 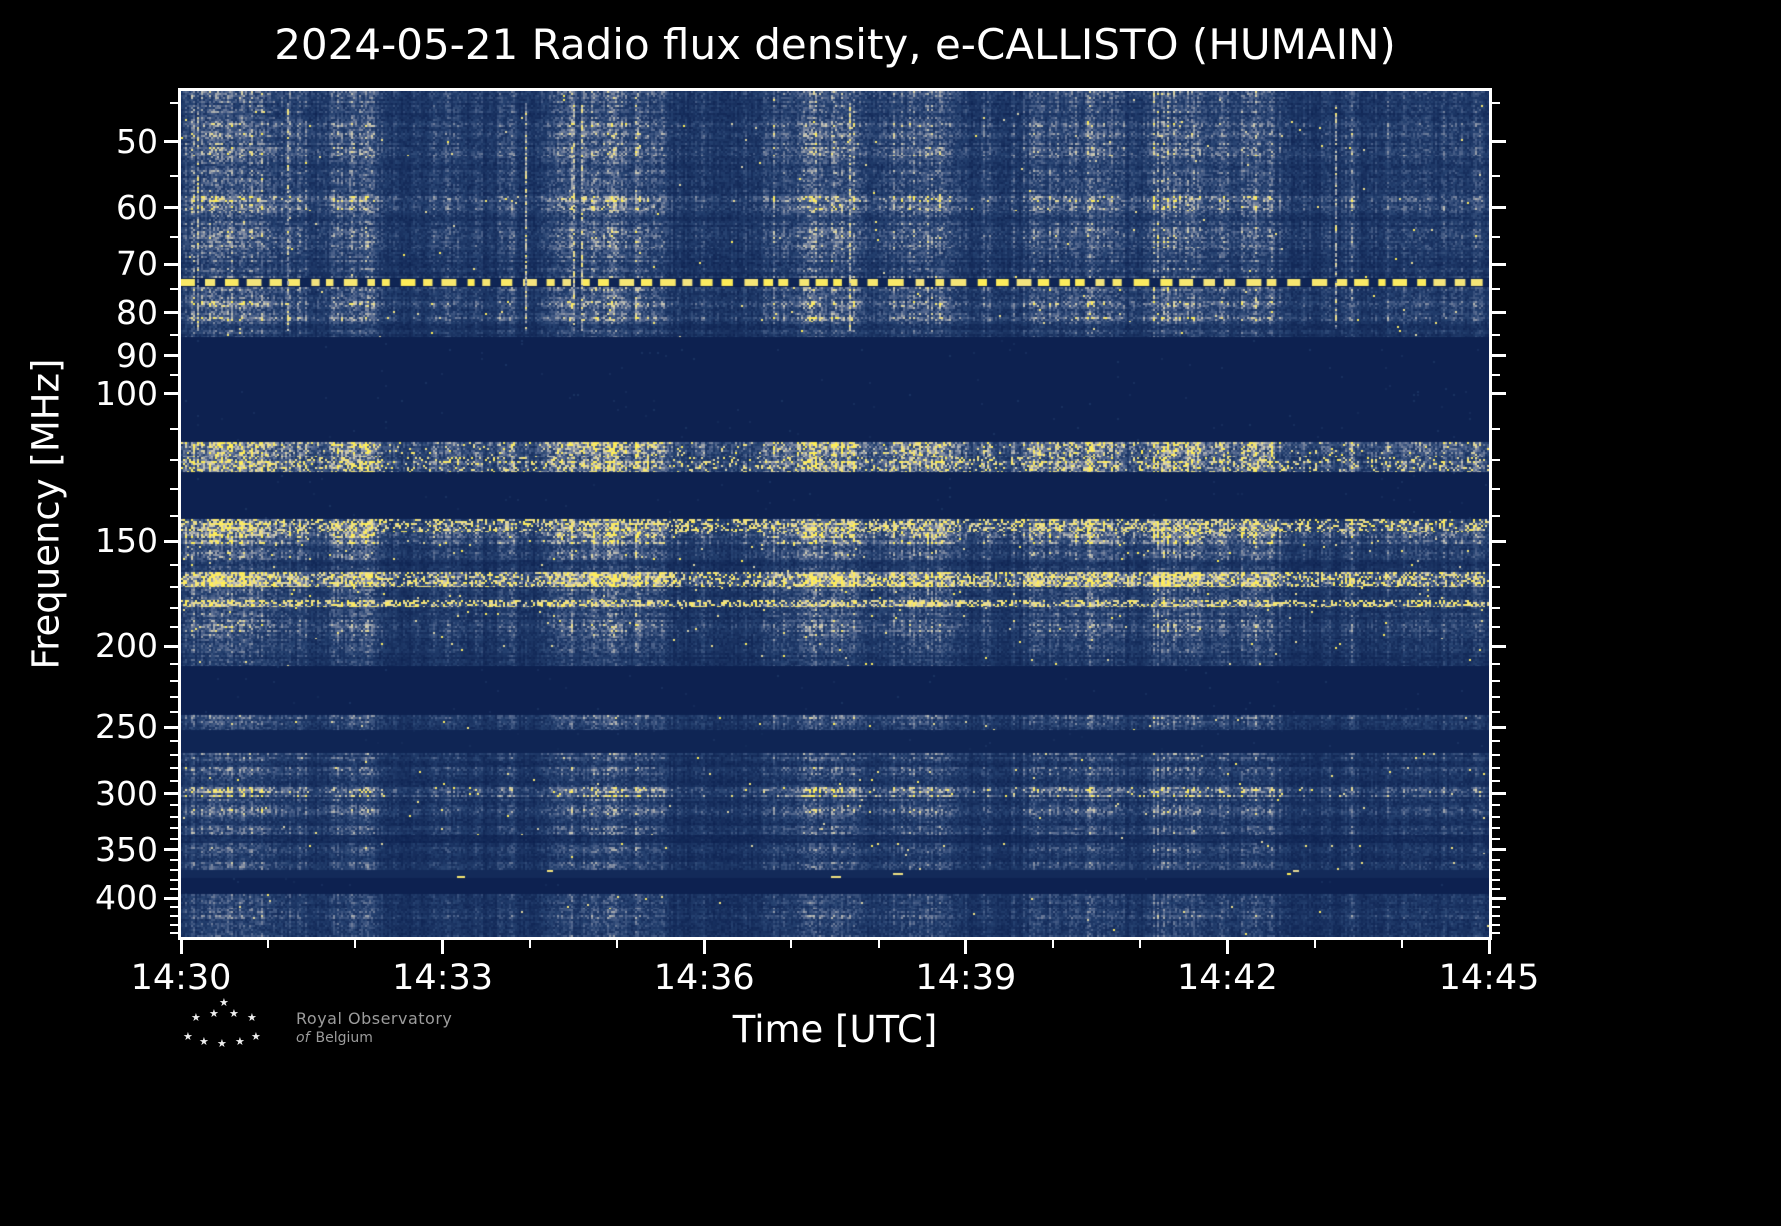 What do you see at coordinates (443, 978) in the screenshot?
I see `x-tick-label: 14:33` at bounding box center [443, 978].